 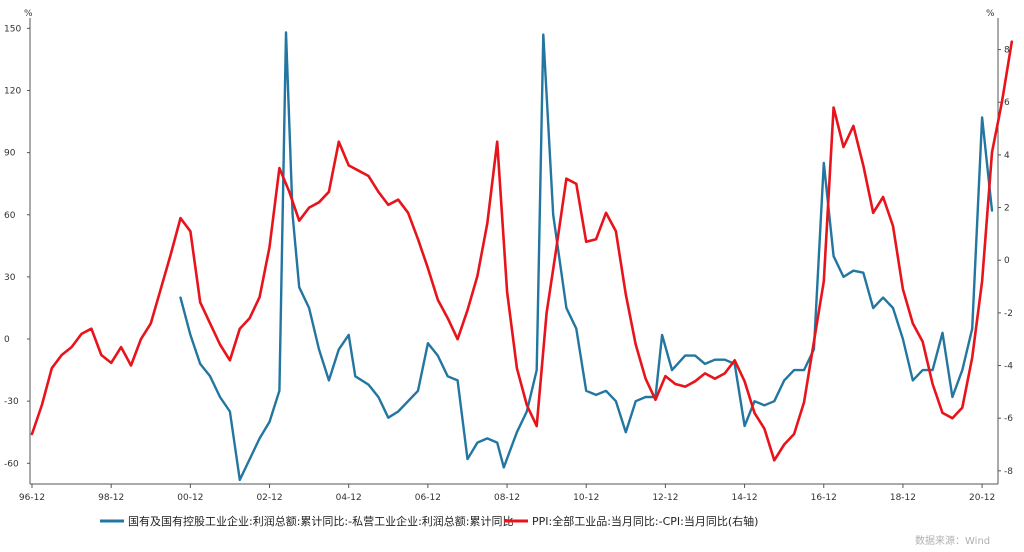 I want to click on x-tick-label-3: 02-12, so click(x=269, y=498).